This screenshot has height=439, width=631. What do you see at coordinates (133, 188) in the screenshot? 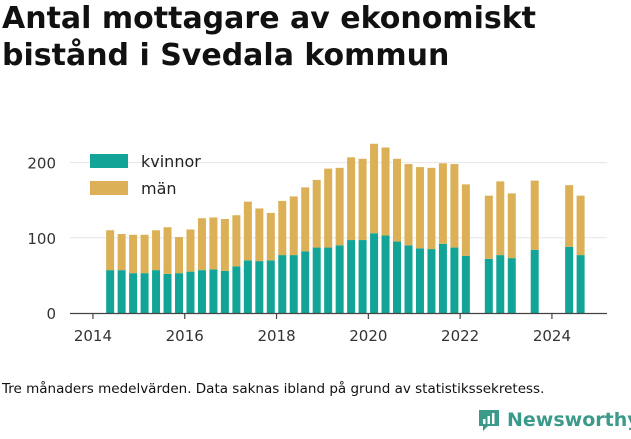
I see `legend-item: män` at bounding box center [133, 188].